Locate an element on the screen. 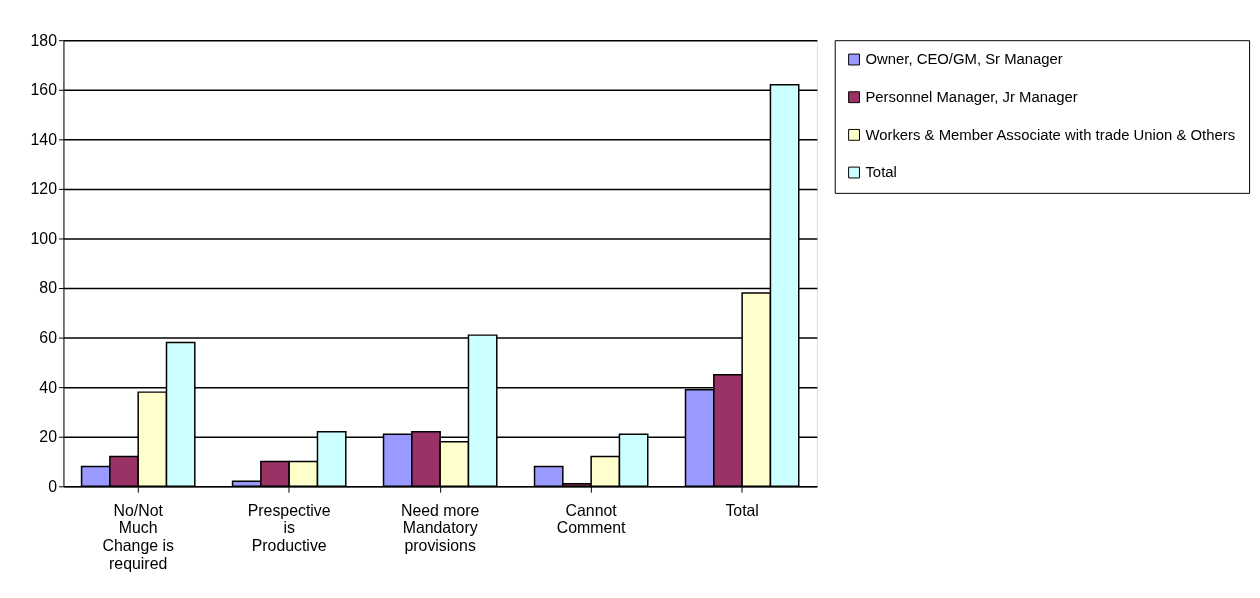  y-tick-label: 160 is located at coordinates (44, 90).